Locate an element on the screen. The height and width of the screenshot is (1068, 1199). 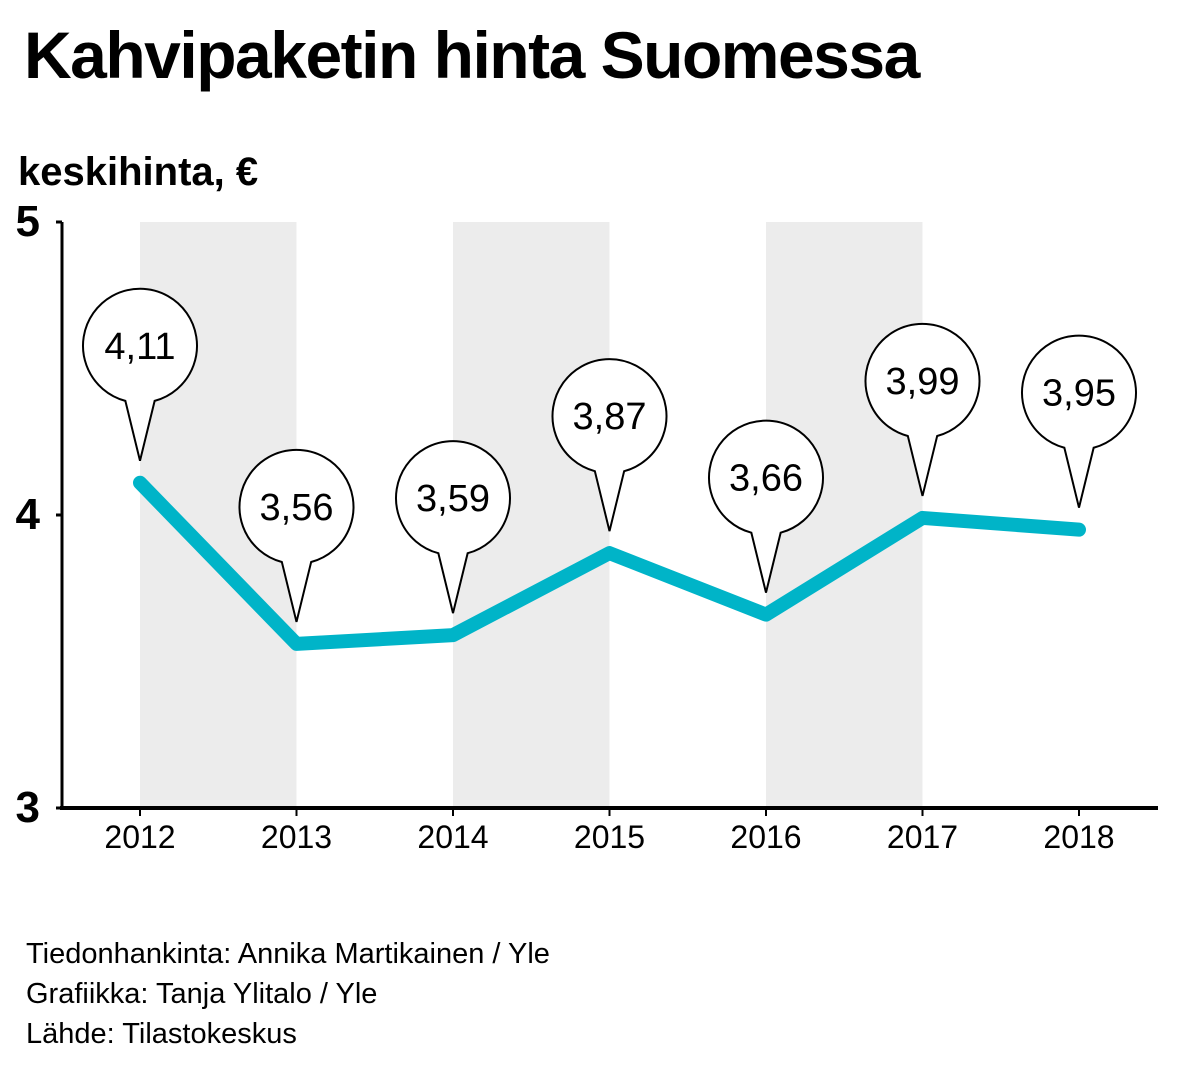
y-tick-label: 4 is located at coordinates (28, 514).